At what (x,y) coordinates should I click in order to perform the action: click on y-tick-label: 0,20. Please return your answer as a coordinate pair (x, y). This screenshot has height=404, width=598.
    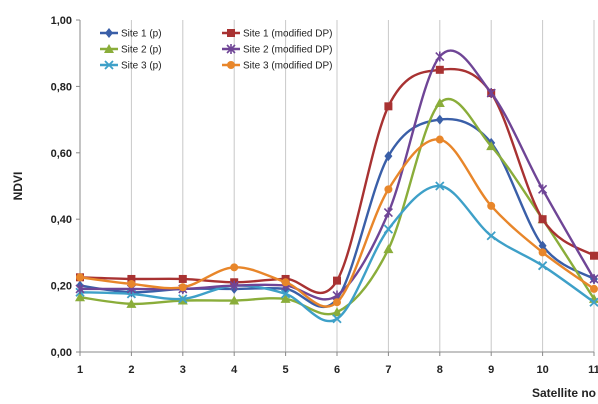
    Looking at the image, I should click on (61, 287).